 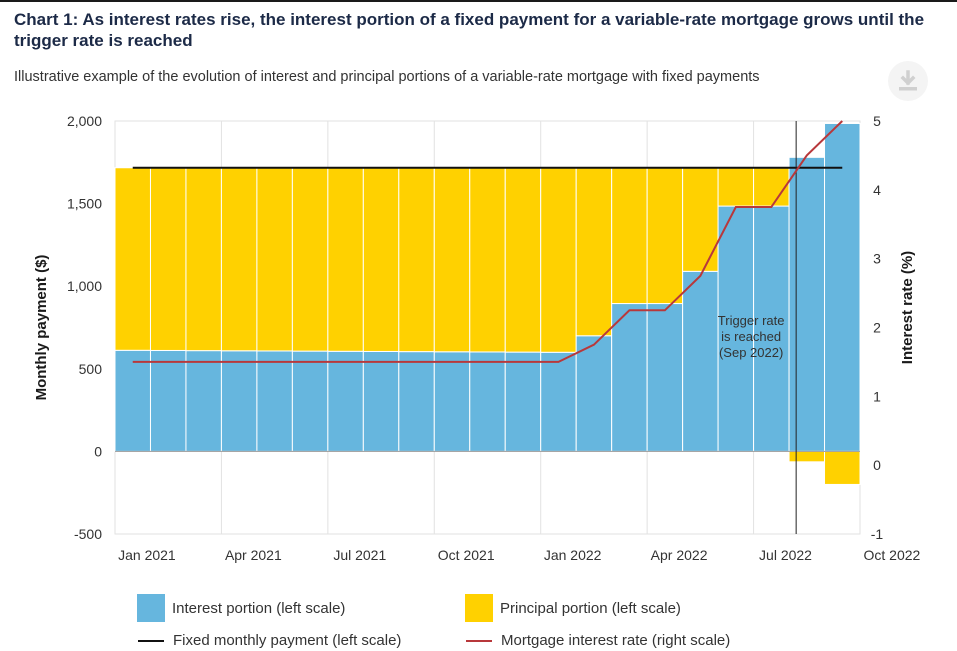 What do you see at coordinates (479, 640) in the screenshot?
I see `legend-swatch-interest-rate` at bounding box center [479, 640].